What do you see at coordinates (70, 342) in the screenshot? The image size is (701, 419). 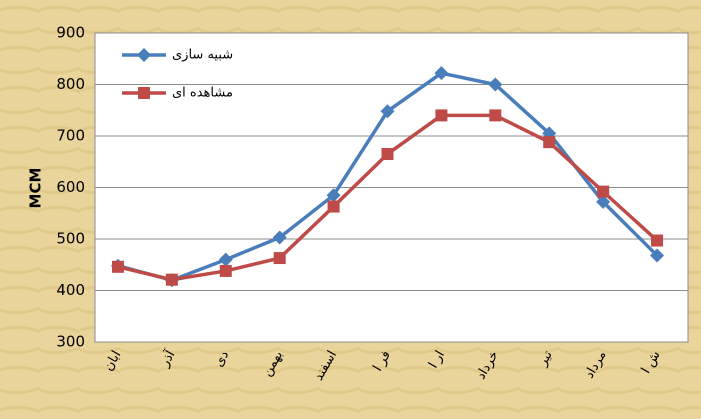 I see `y-tick-label: 300` at bounding box center [70, 342].